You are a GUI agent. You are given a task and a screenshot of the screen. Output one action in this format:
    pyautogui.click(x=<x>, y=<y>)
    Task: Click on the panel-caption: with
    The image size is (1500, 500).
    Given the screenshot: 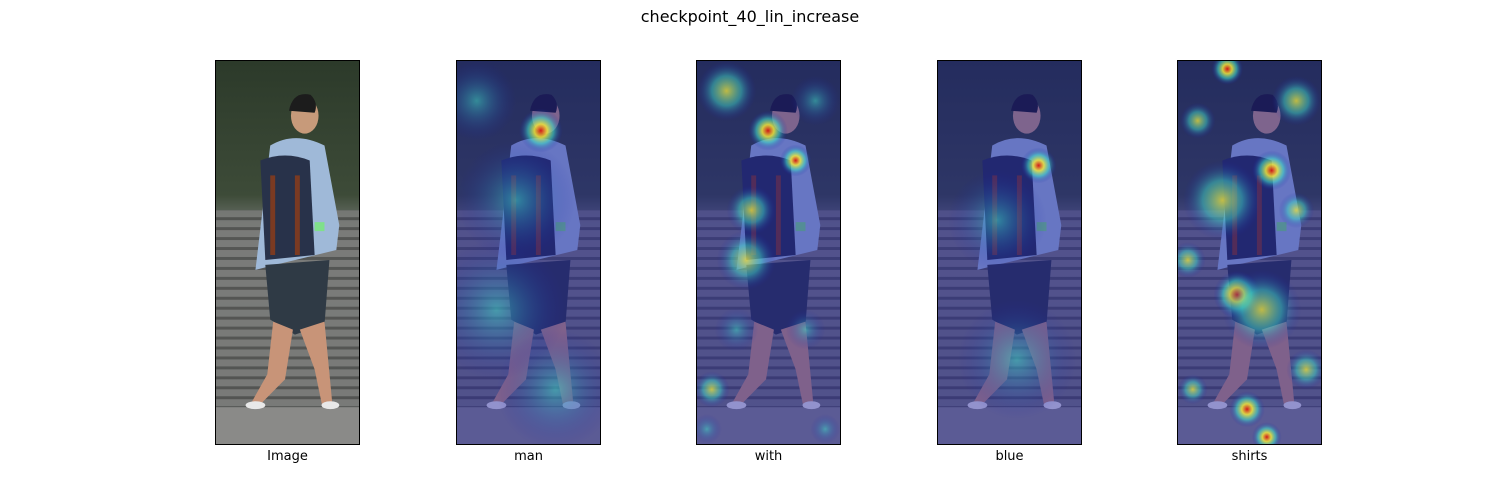 What is the action you would take?
    pyautogui.click(x=768, y=456)
    